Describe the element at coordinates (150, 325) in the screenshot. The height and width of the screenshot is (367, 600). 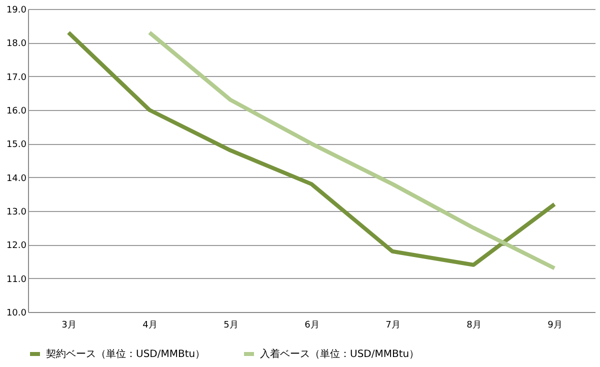
I see `x-tick-label: 4月` at that location.